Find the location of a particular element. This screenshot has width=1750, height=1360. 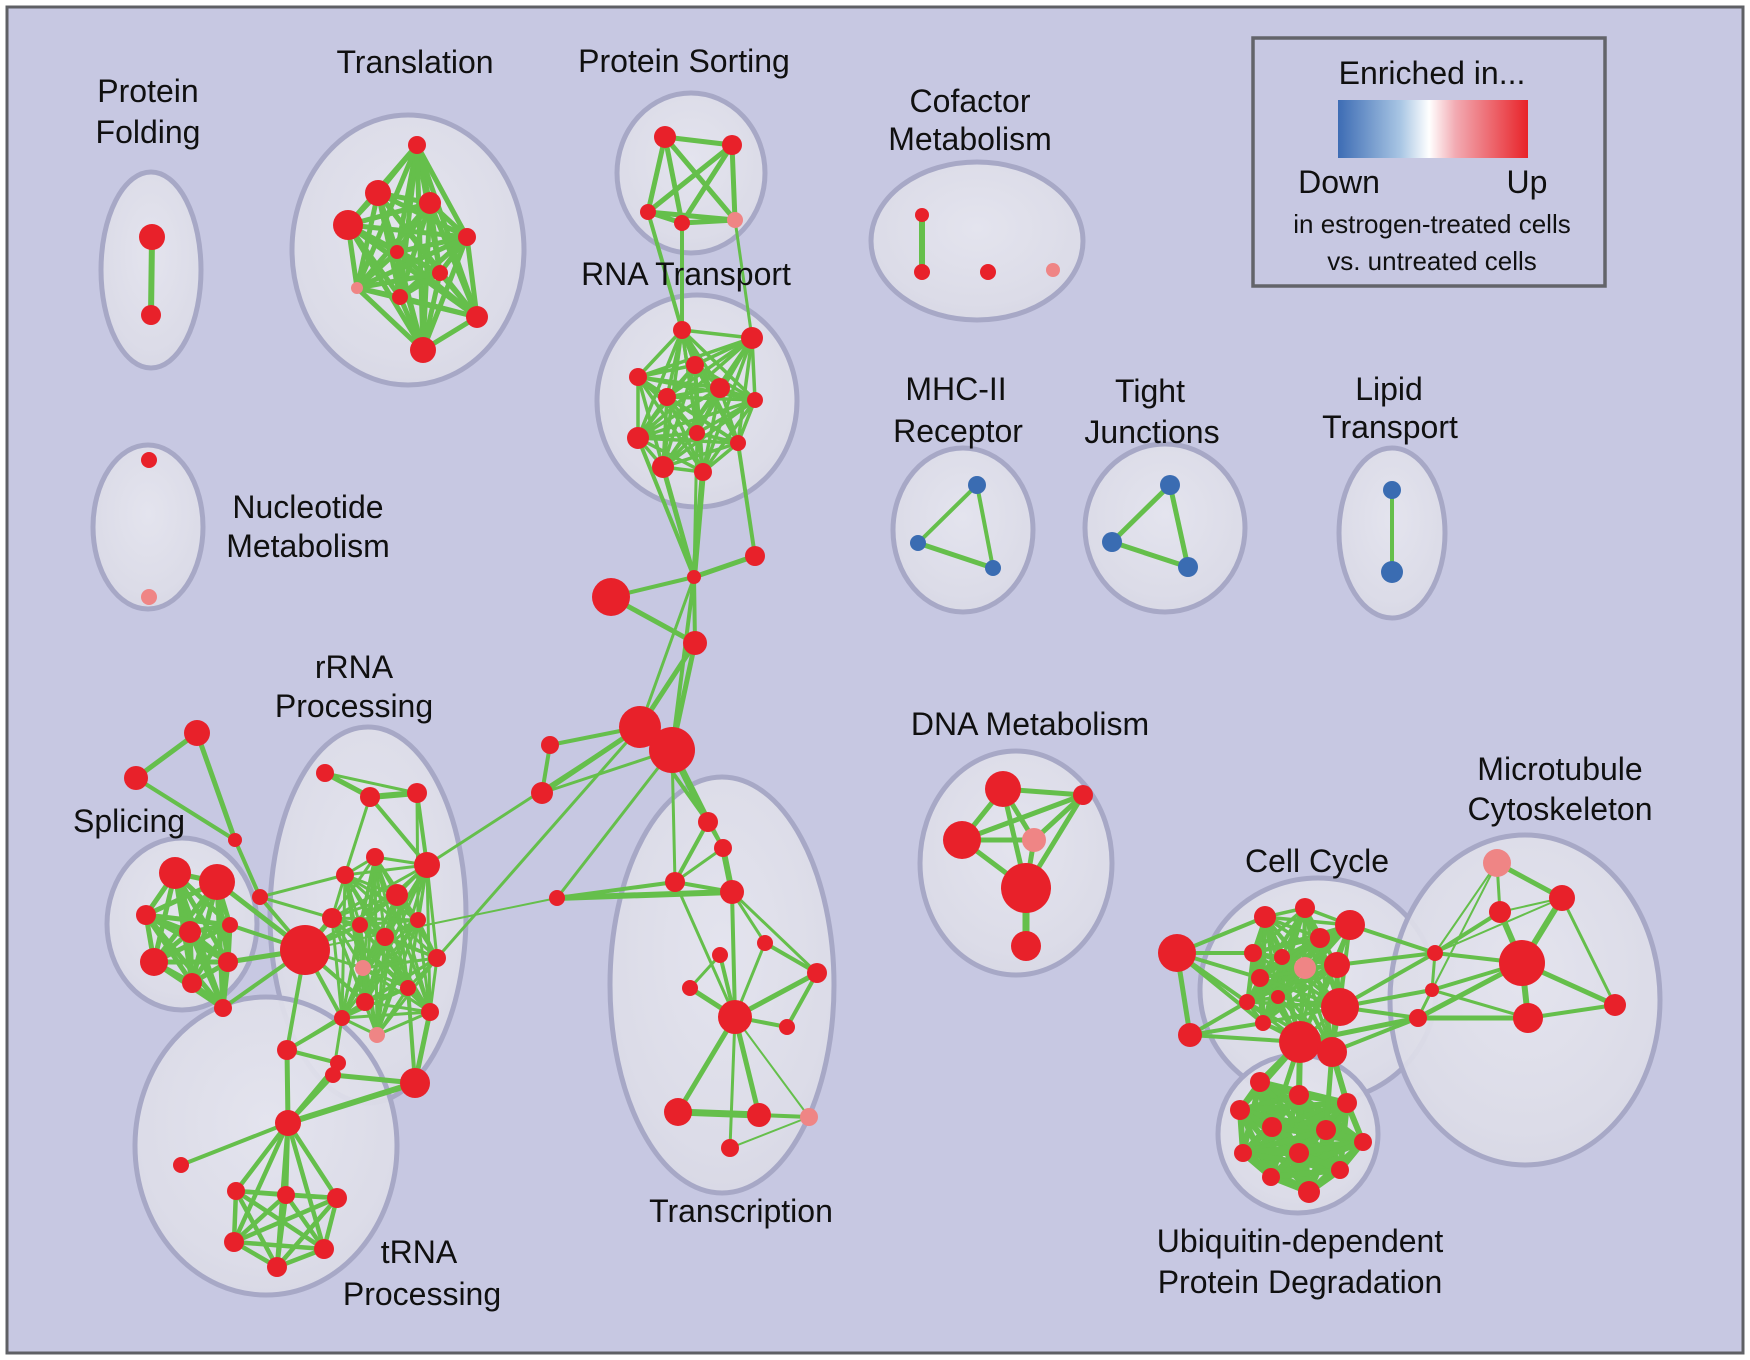

edge-r10-r17 is located at coordinates (381, 986).